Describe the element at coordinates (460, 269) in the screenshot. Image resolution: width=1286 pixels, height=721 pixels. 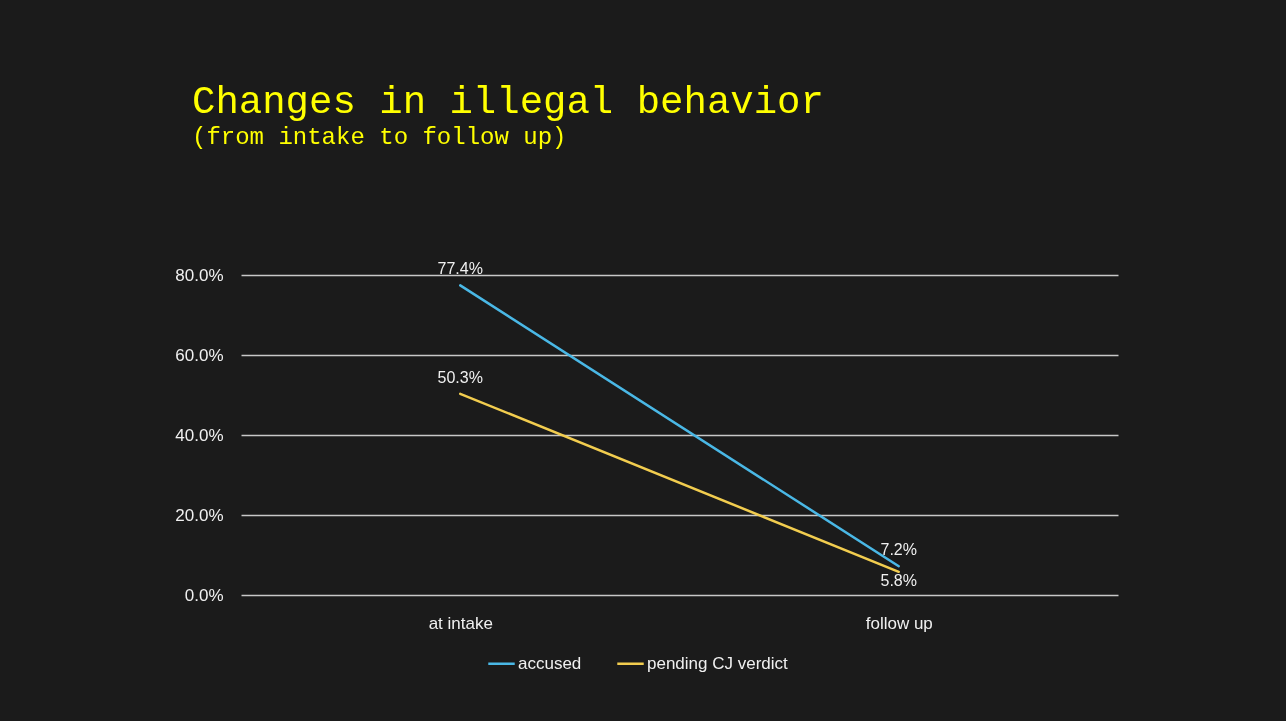
I see `data-label: 77.4%` at that location.